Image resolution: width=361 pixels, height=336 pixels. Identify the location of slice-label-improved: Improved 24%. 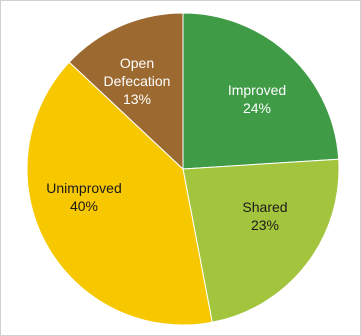
(257, 99).